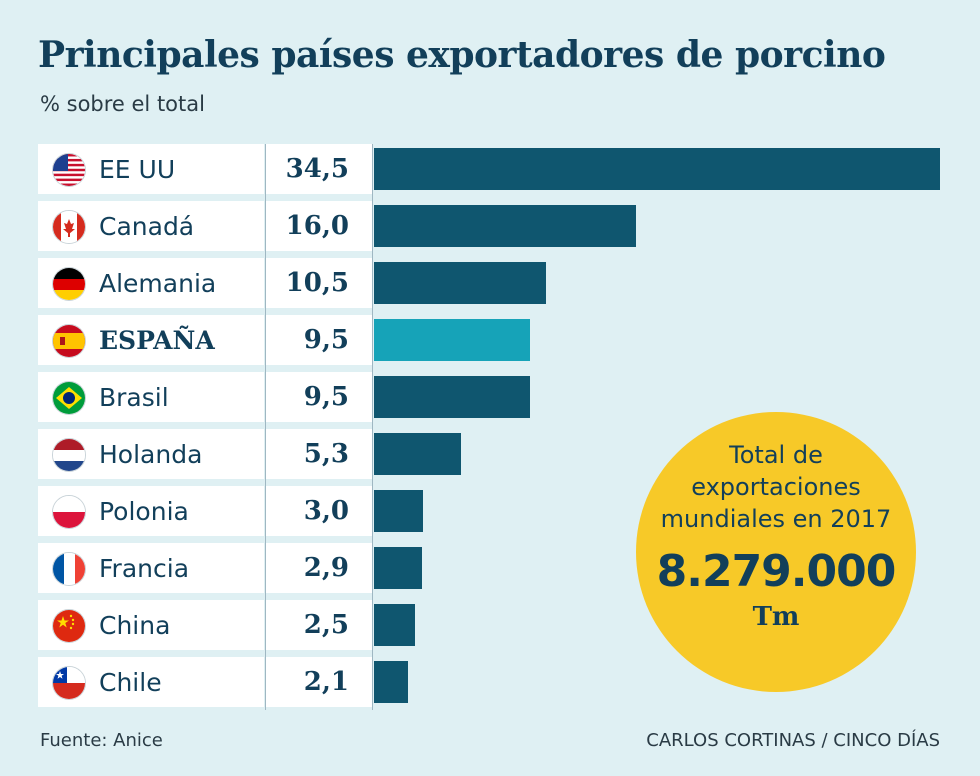  What do you see at coordinates (157, 340) in the screenshot?
I see `country-label: ESPAÑA` at bounding box center [157, 340].